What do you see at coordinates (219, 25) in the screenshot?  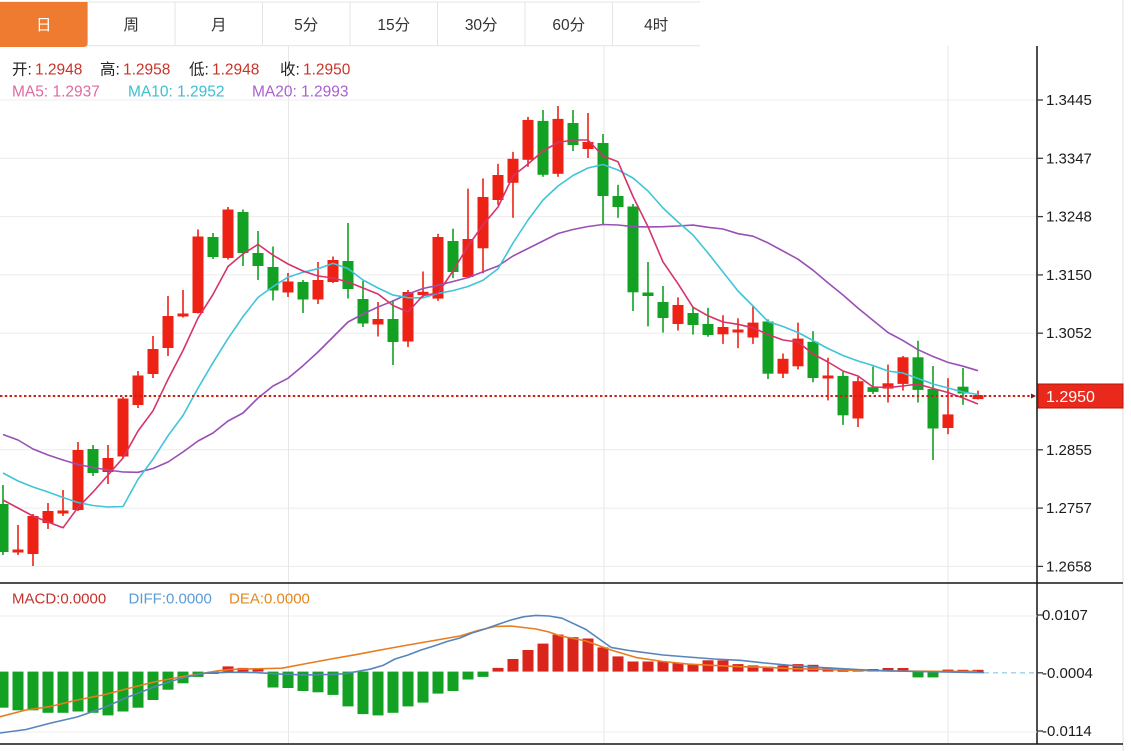 I see `svg-text: 月` at bounding box center [219, 25].